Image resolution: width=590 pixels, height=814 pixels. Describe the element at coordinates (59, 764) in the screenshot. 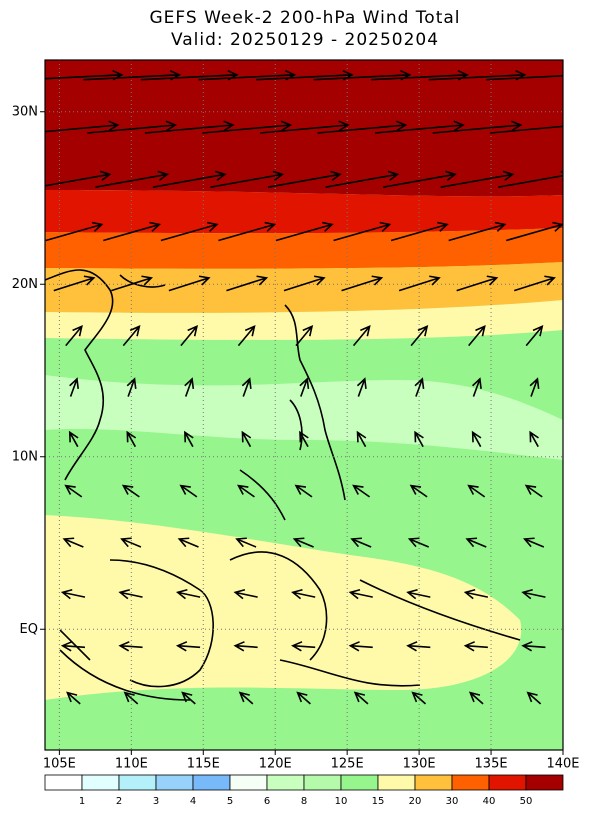

I see `x-tick-label: 105E` at that location.